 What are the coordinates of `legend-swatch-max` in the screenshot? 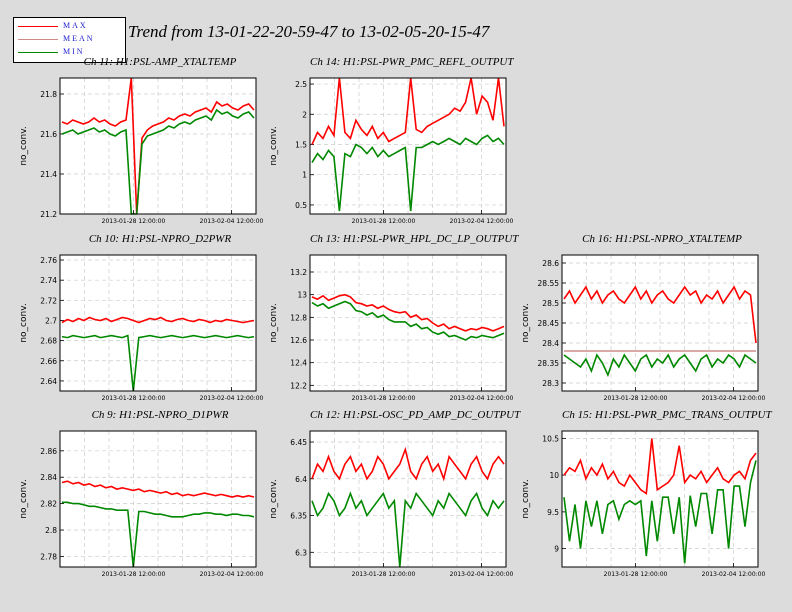 It's located at (38, 26).